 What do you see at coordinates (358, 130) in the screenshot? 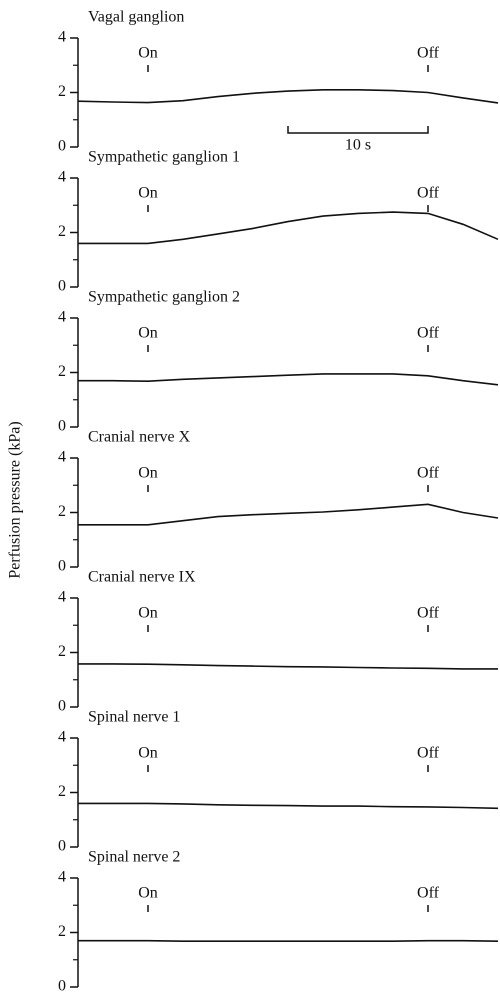
I see `scale-bar` at bounding box center [358, 130].